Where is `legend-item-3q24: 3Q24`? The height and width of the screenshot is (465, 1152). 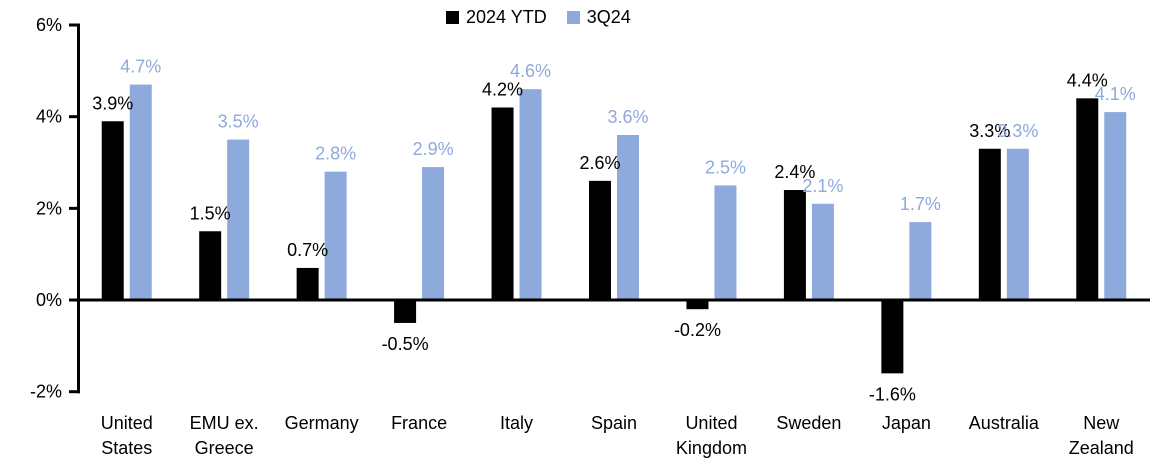
legend-item-3q24: 3Q24 is located at coordinates (598, 17).